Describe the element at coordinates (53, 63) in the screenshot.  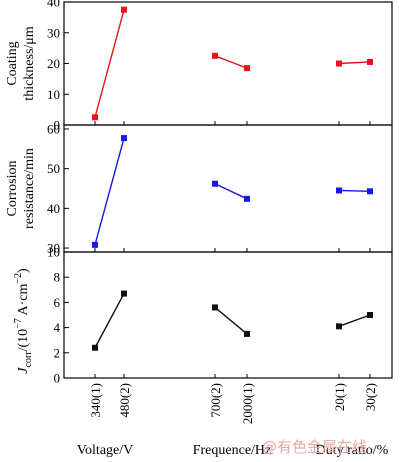
I see `y-tick-label: 20` at that location.